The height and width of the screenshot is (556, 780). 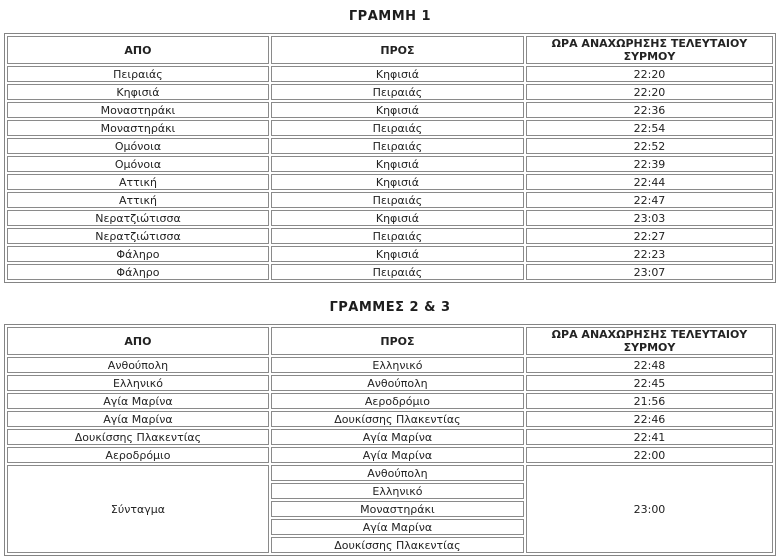 I want to click on table-row: Πειραιάς Κηφισιά 22:20, so click(x=390, y=74).